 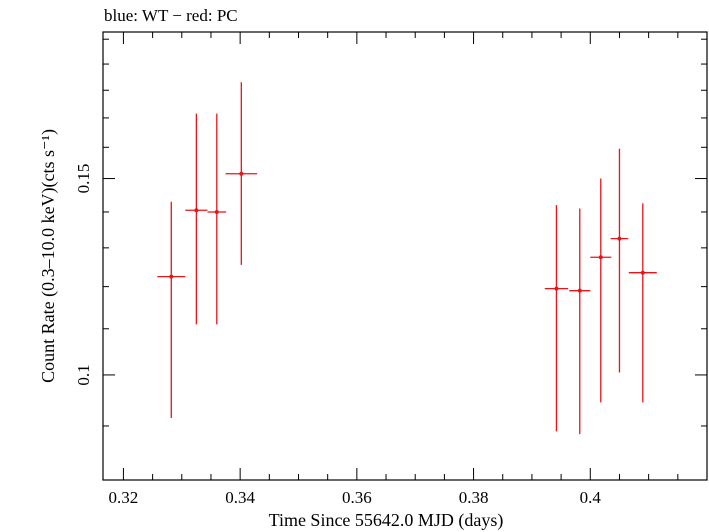 What do you see at coordinates (83, 179) in the screenshot?
I see `y-tick-label: 0.15` at bounding box center [83, 179].